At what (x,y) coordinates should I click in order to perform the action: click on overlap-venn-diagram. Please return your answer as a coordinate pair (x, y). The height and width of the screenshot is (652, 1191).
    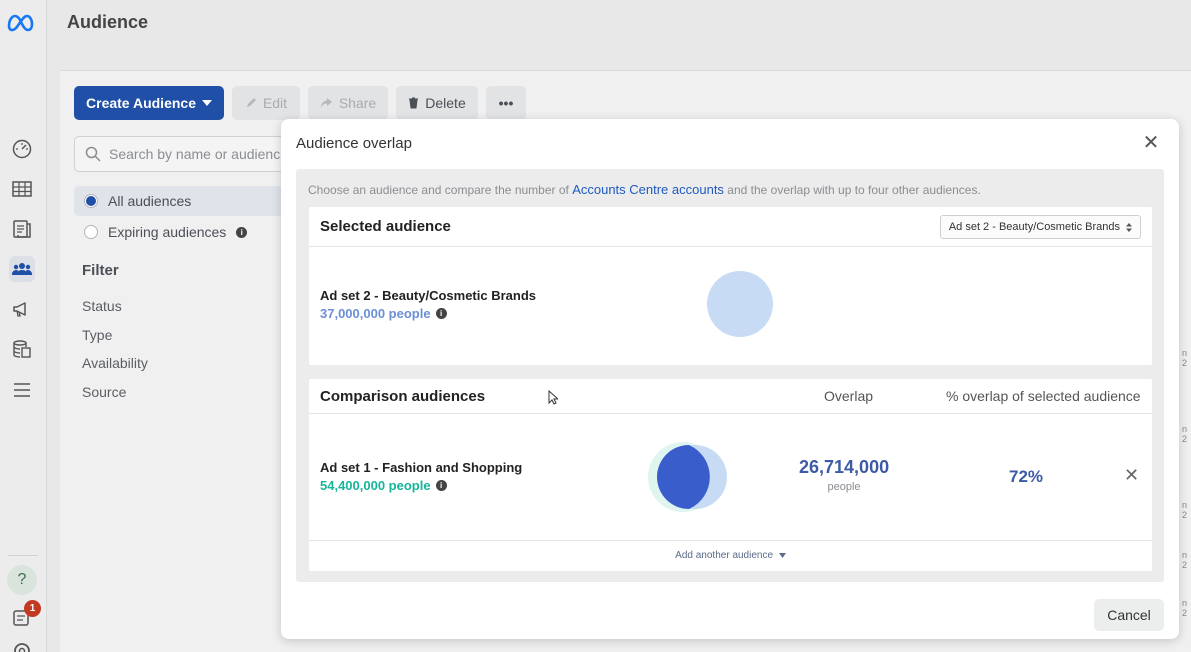
    Looking at the image, I should click on (687, 477).